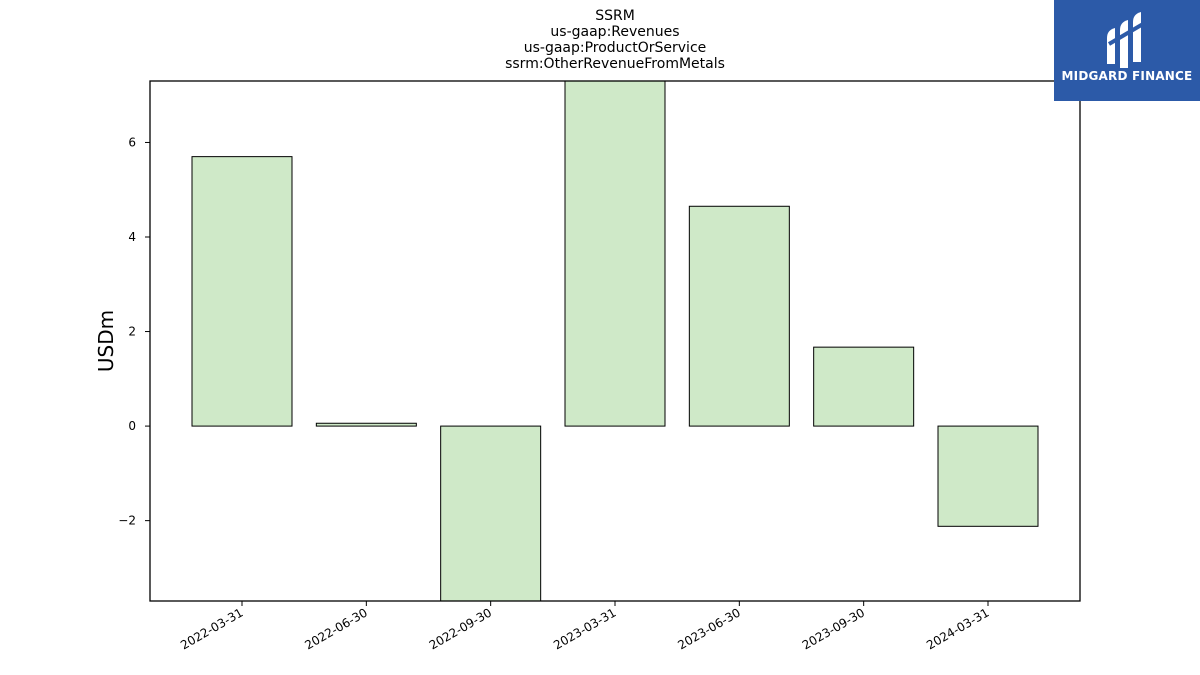 The image size is (1200, 675). Describe the element at coordinates (106, 341) in the screenshot. I see `y-axis-label: USDm` at that location.